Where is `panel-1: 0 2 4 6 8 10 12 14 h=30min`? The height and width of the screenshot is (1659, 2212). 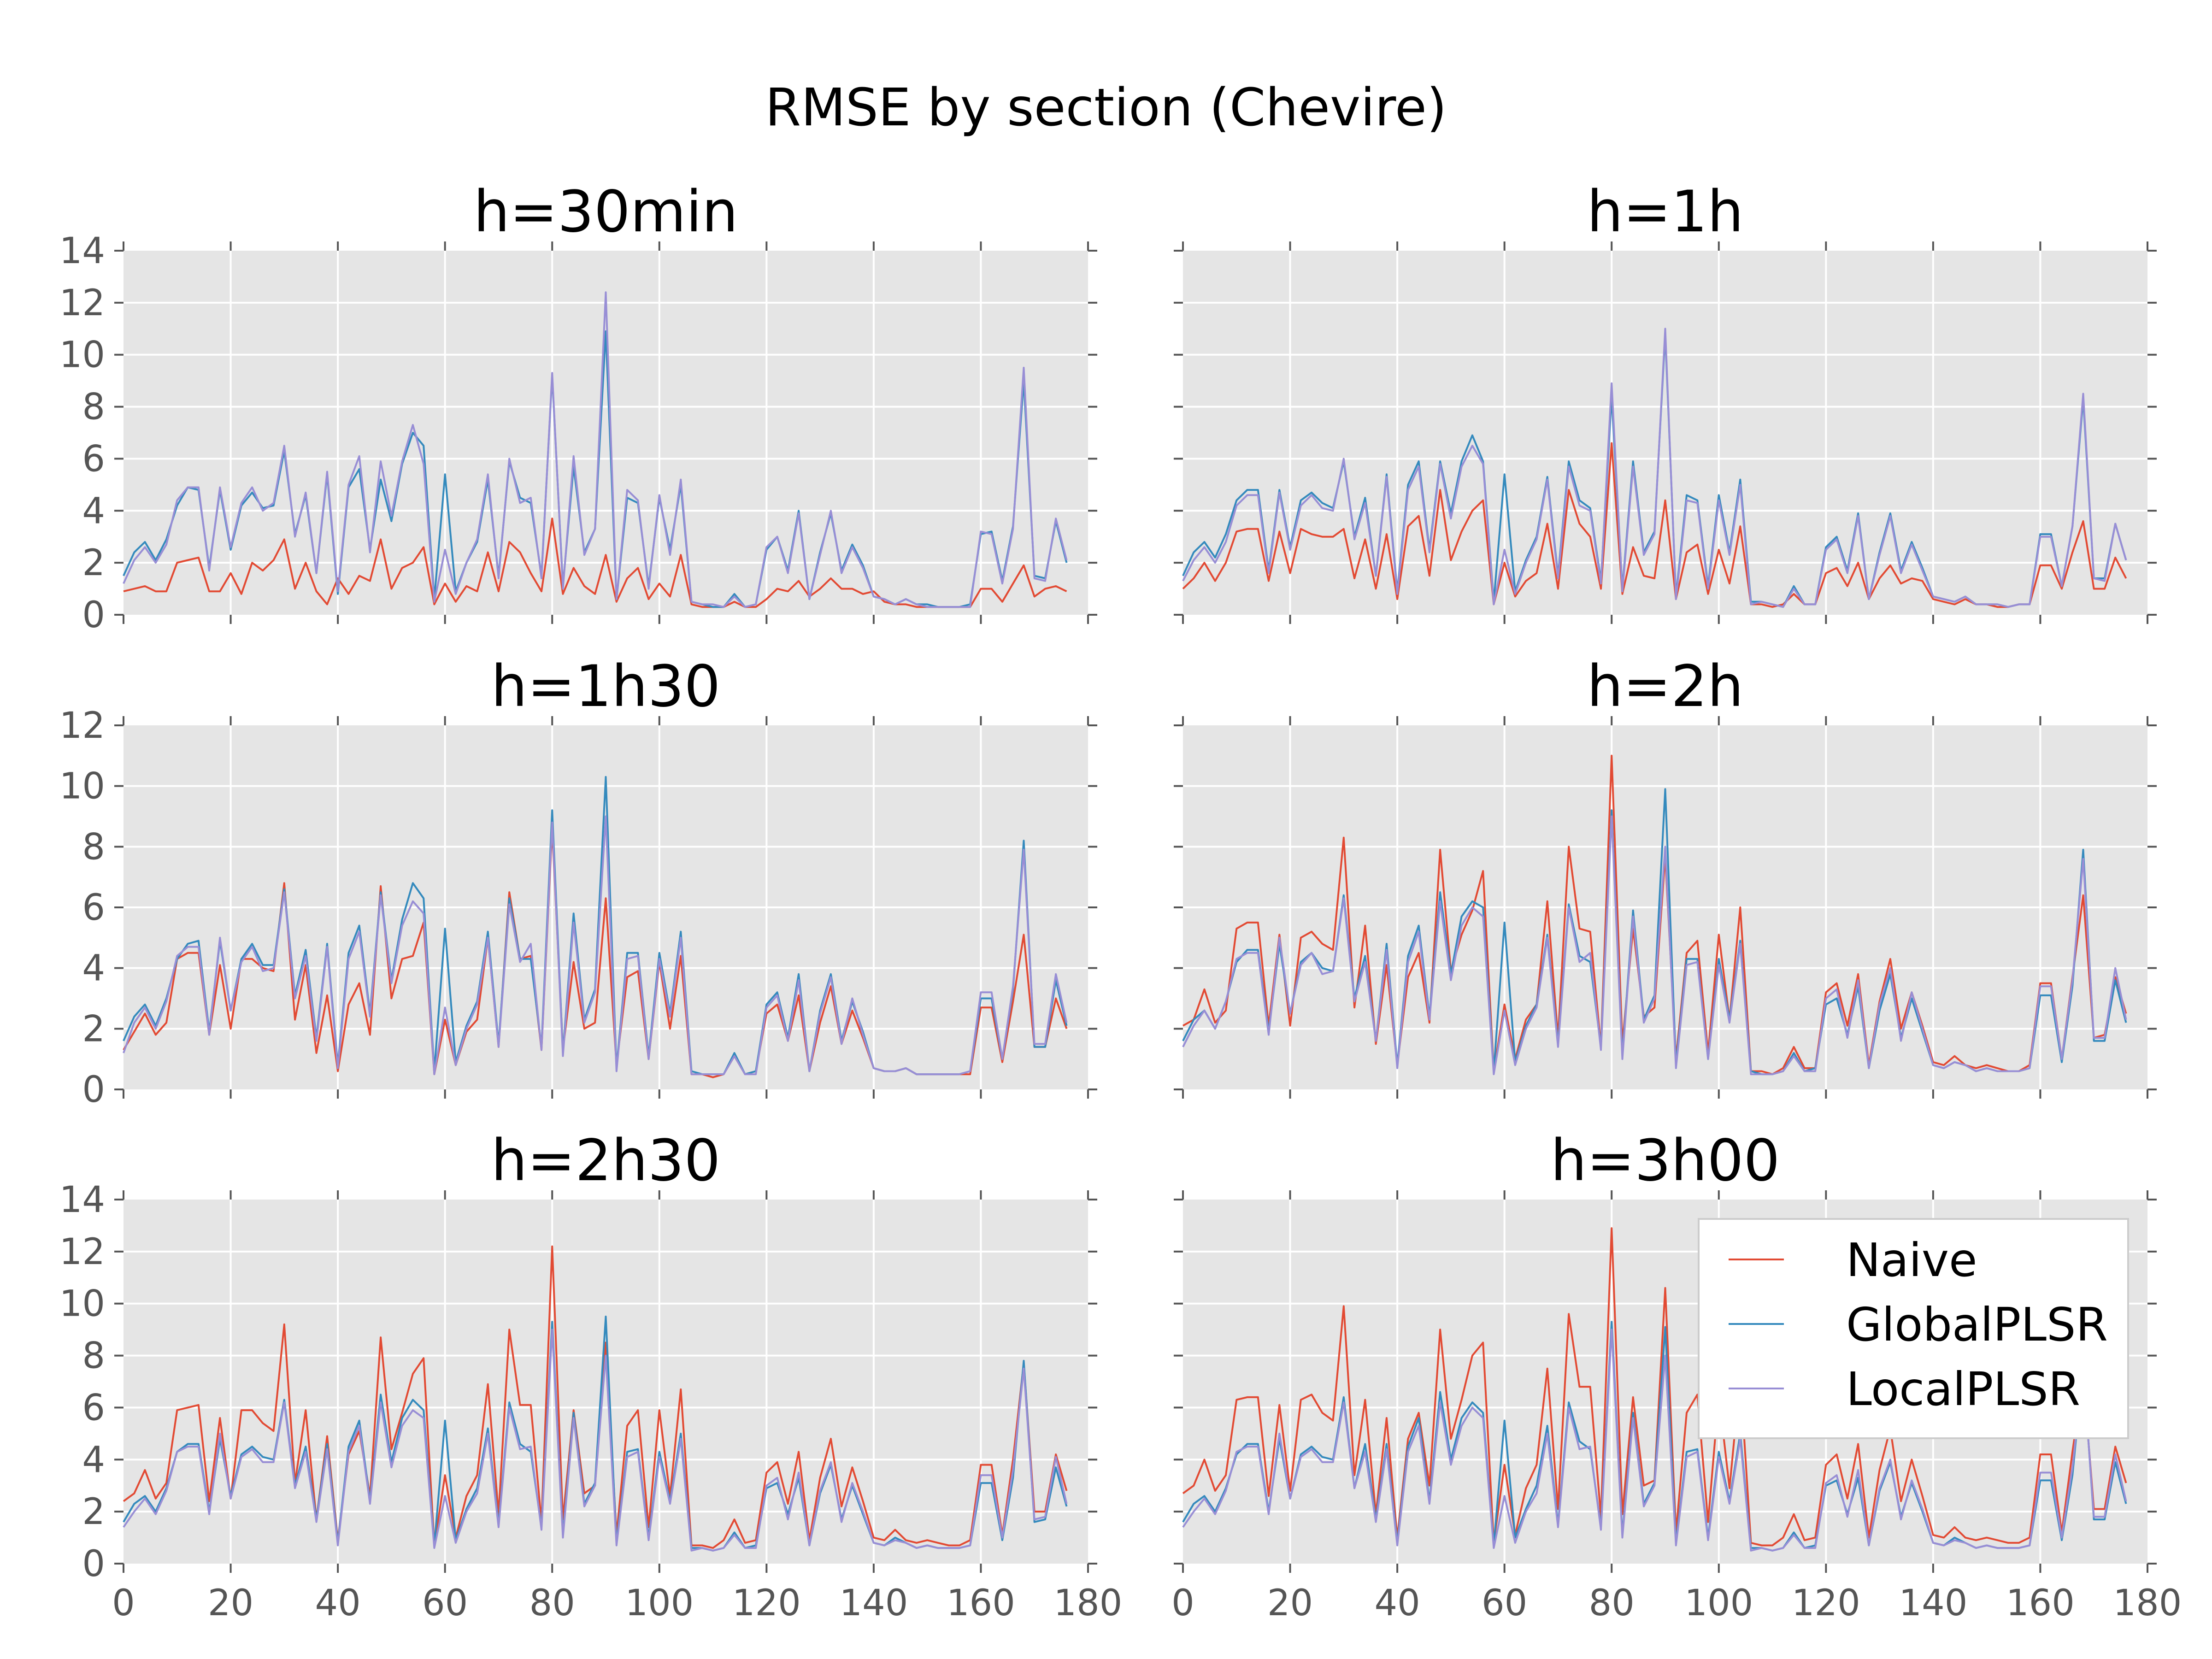 panel-1: 0 2 4 6 8 10 12 14 h=30min is located at coordinates (578, 407).